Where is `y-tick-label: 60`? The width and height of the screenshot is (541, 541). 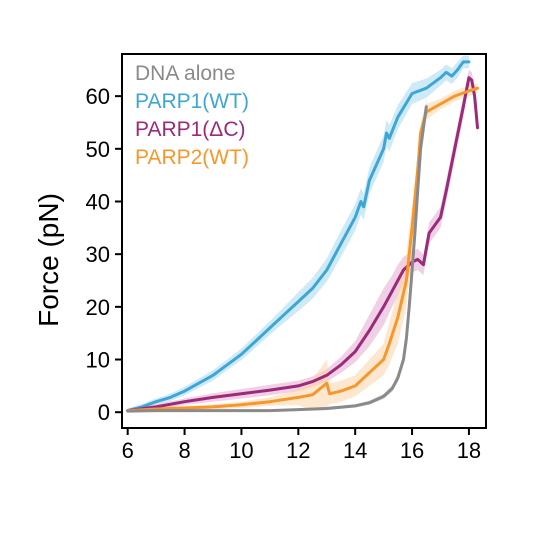
y-tick-label: 60 is located at coordinates (98, 96).